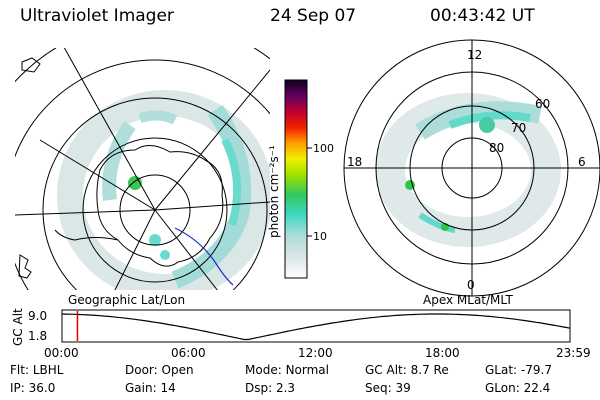  Describe the element at coordinates (468, 300) in the screenshot. I see `right-map-label: Apex MLat/MLT` at that location.